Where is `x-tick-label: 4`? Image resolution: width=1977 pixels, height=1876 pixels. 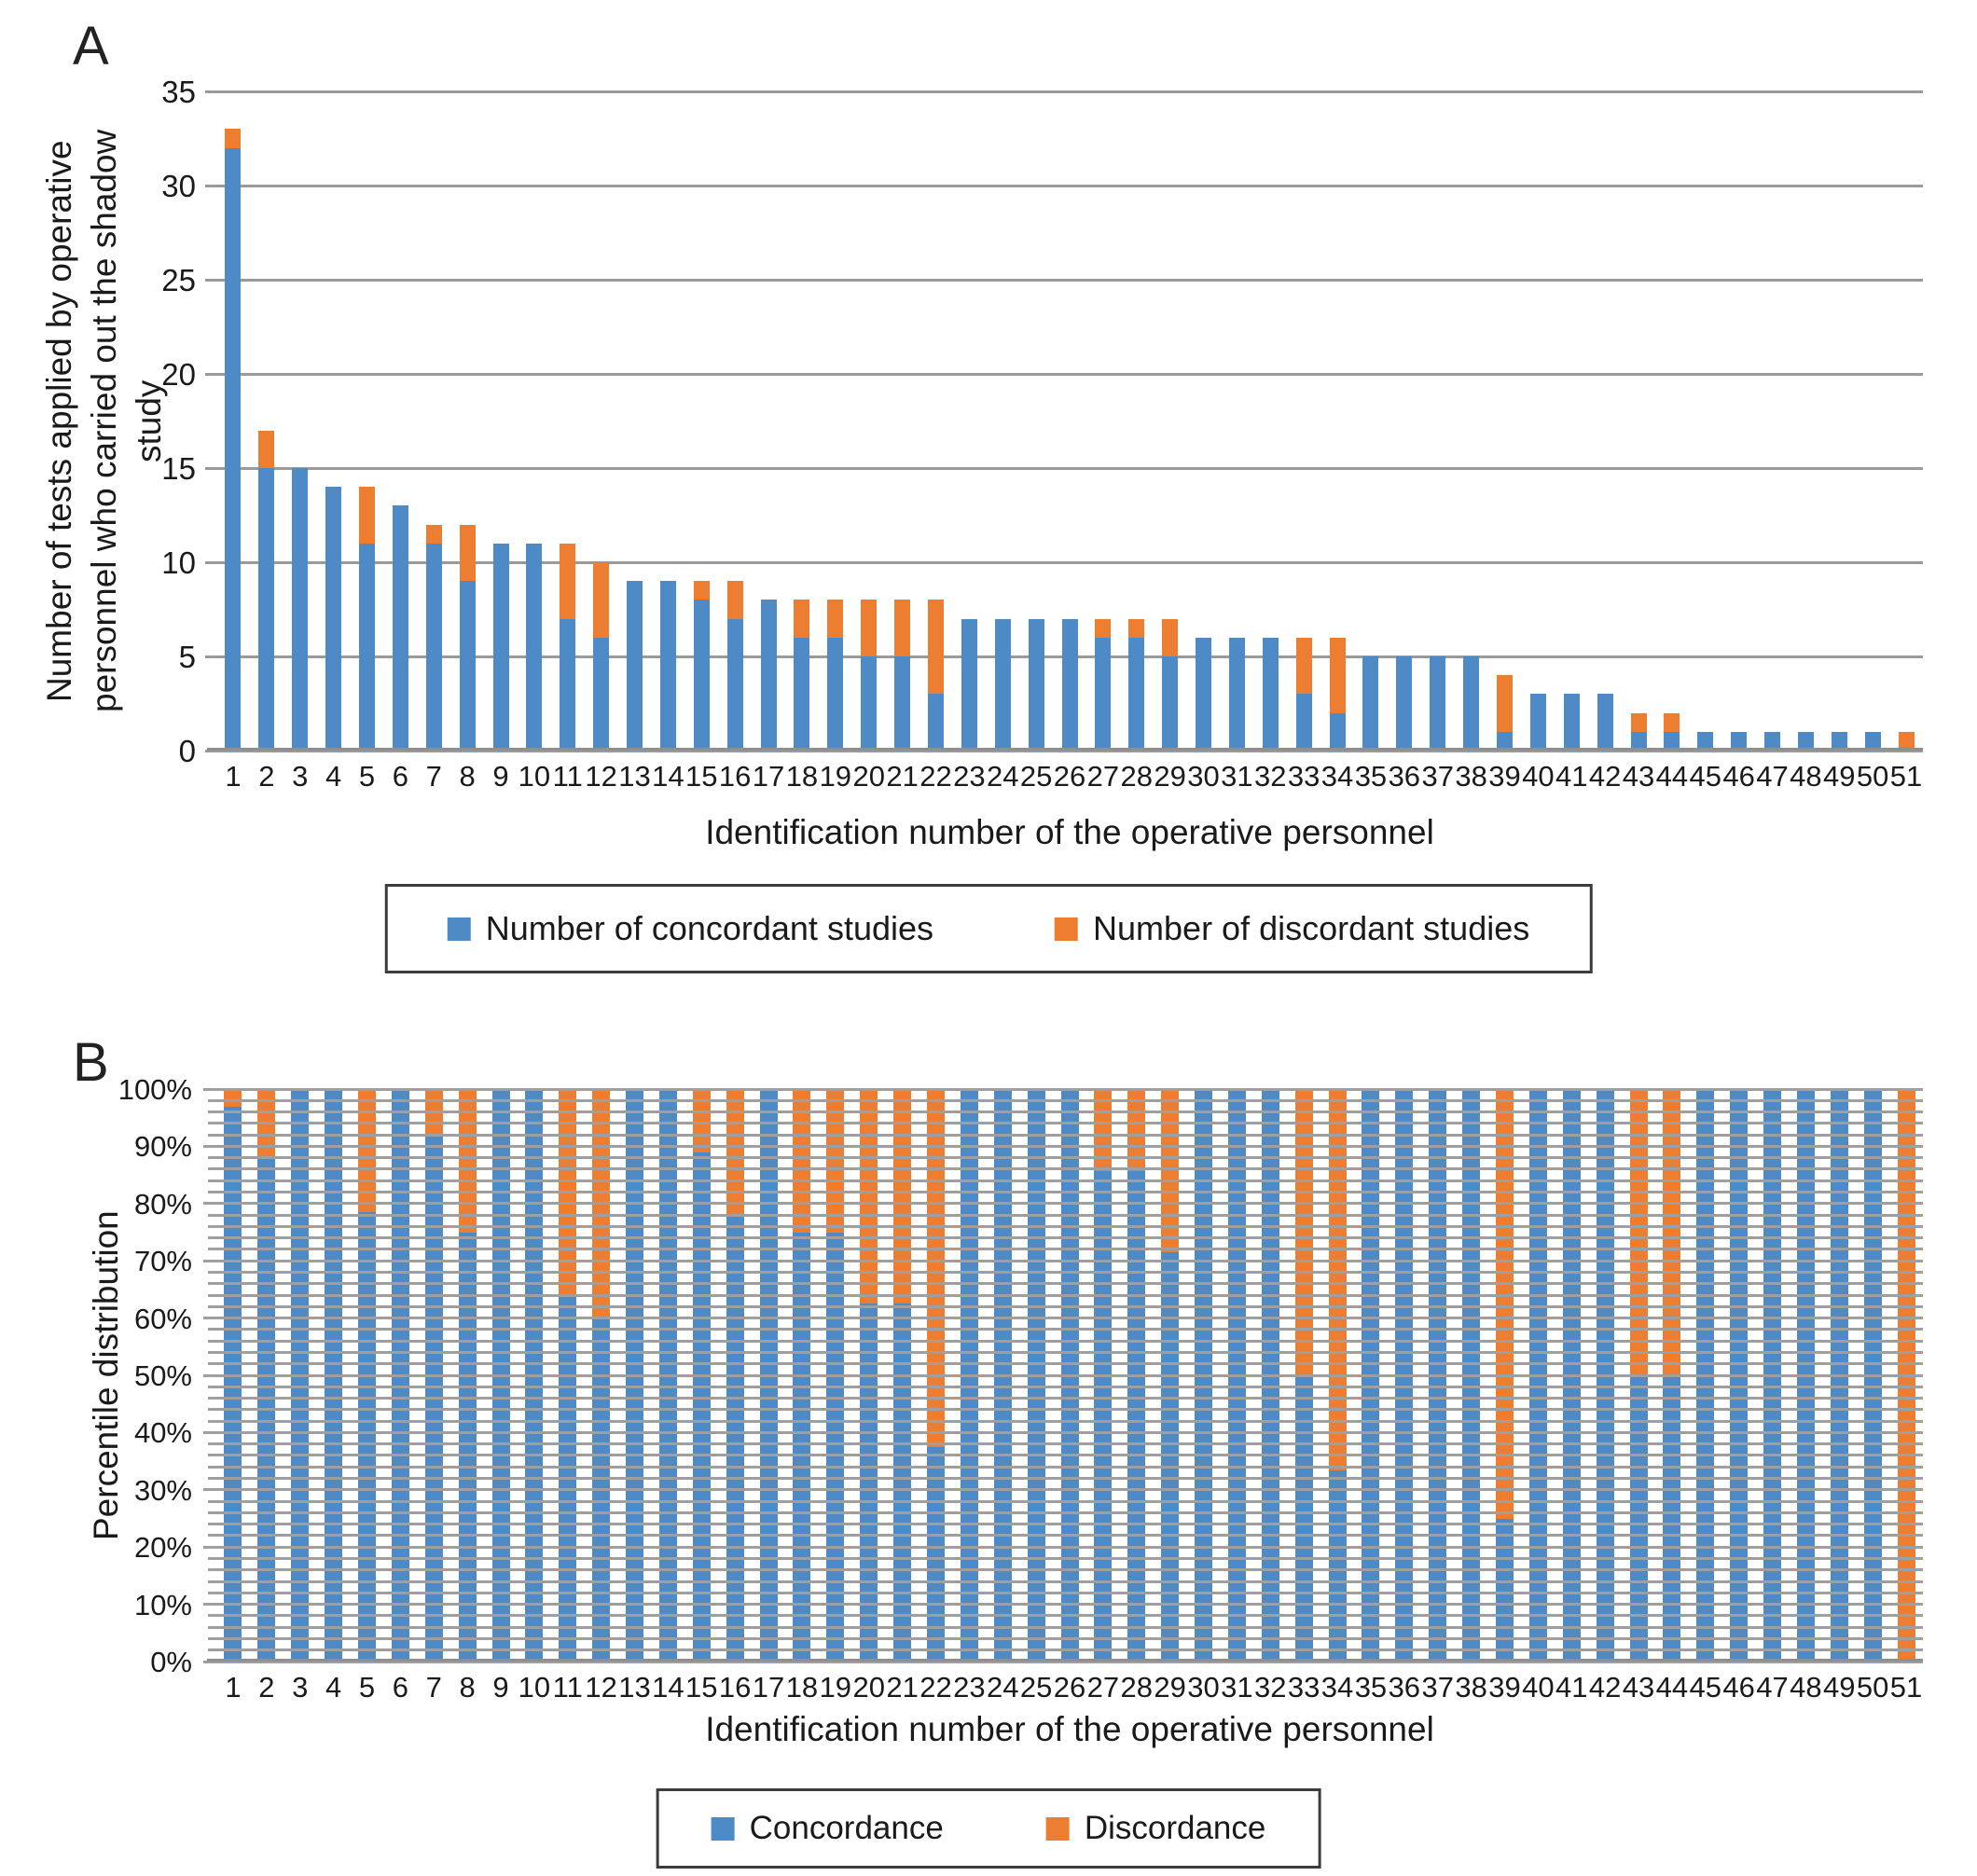
x-tick-label: 4 is located at coordinates (333, 1688).